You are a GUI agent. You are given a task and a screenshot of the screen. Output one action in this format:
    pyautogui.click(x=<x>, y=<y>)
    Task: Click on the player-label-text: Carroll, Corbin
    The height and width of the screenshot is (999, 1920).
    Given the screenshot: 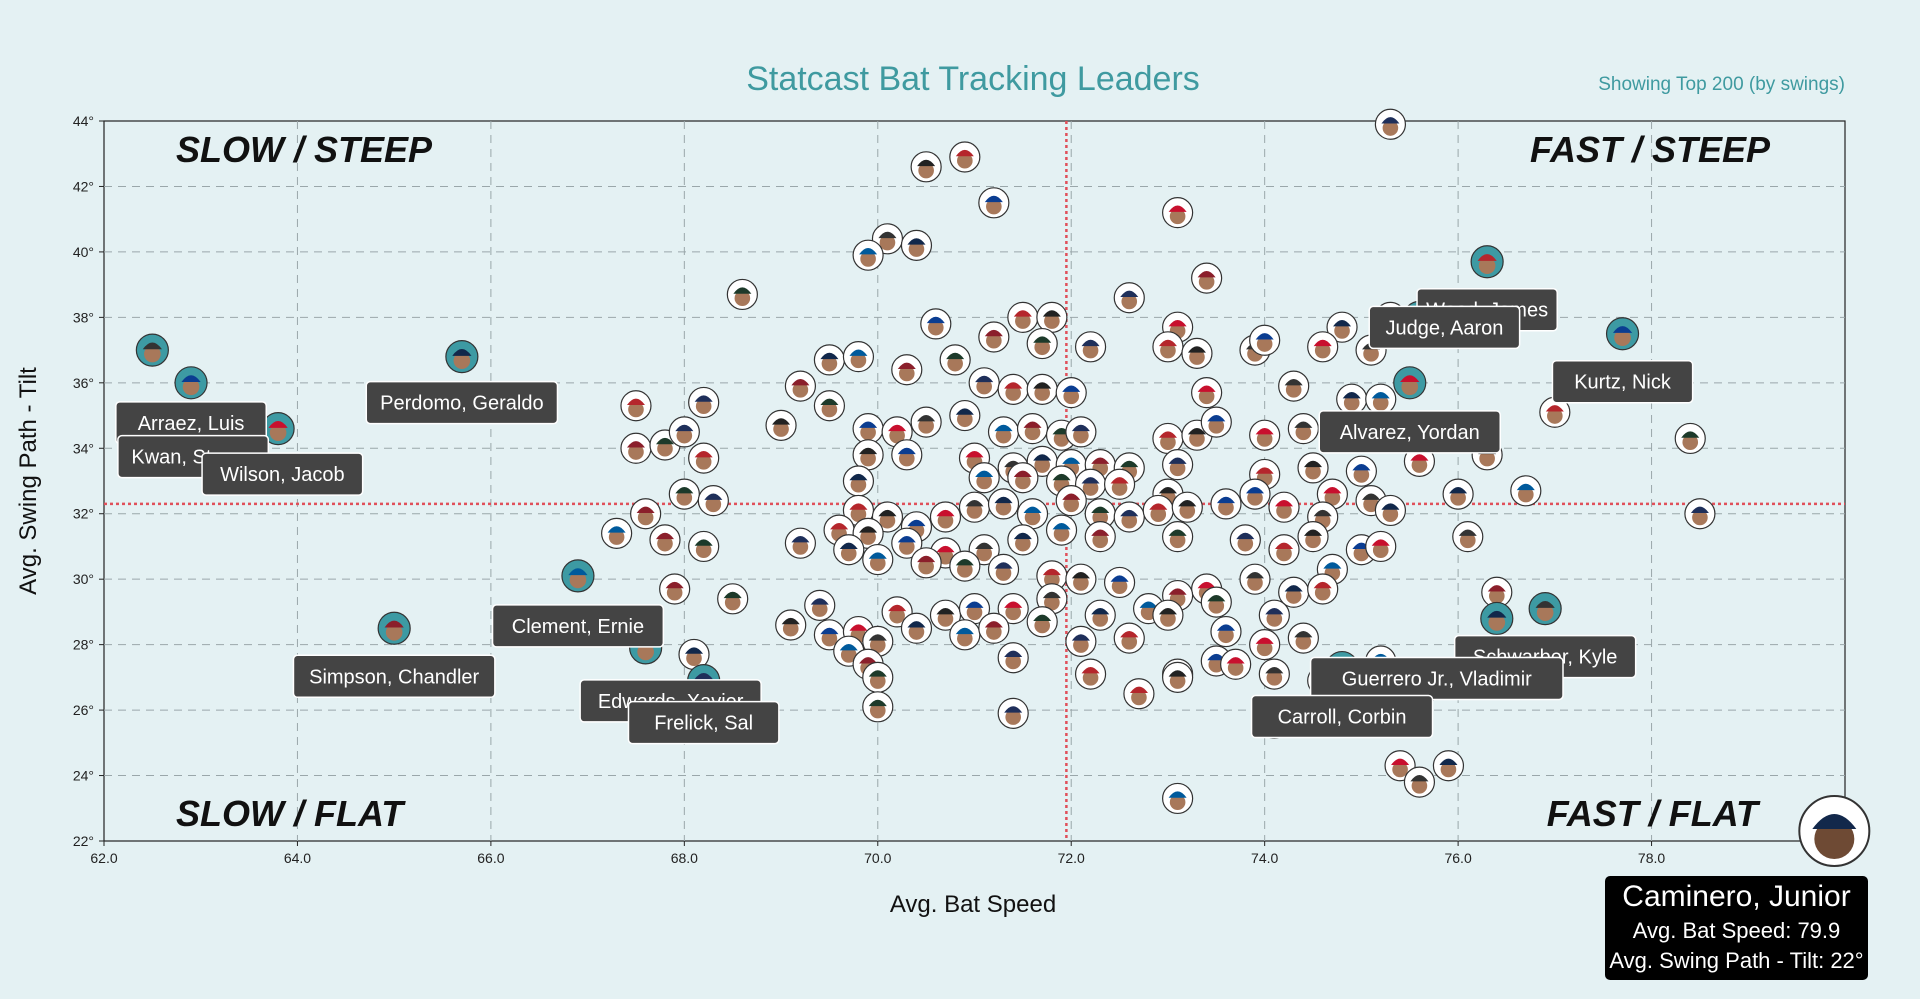 What is the action you would take?
    pyautogui.click(x=1342, y=718)
    